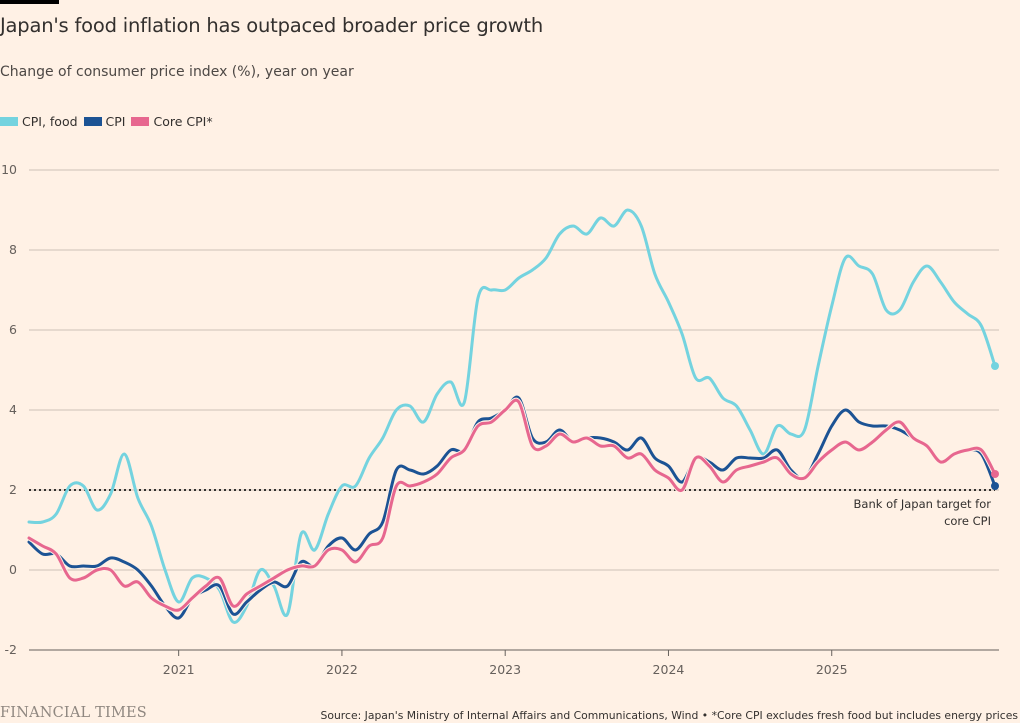  I want to click on x-tick-label: 2025, so click(832, 669).